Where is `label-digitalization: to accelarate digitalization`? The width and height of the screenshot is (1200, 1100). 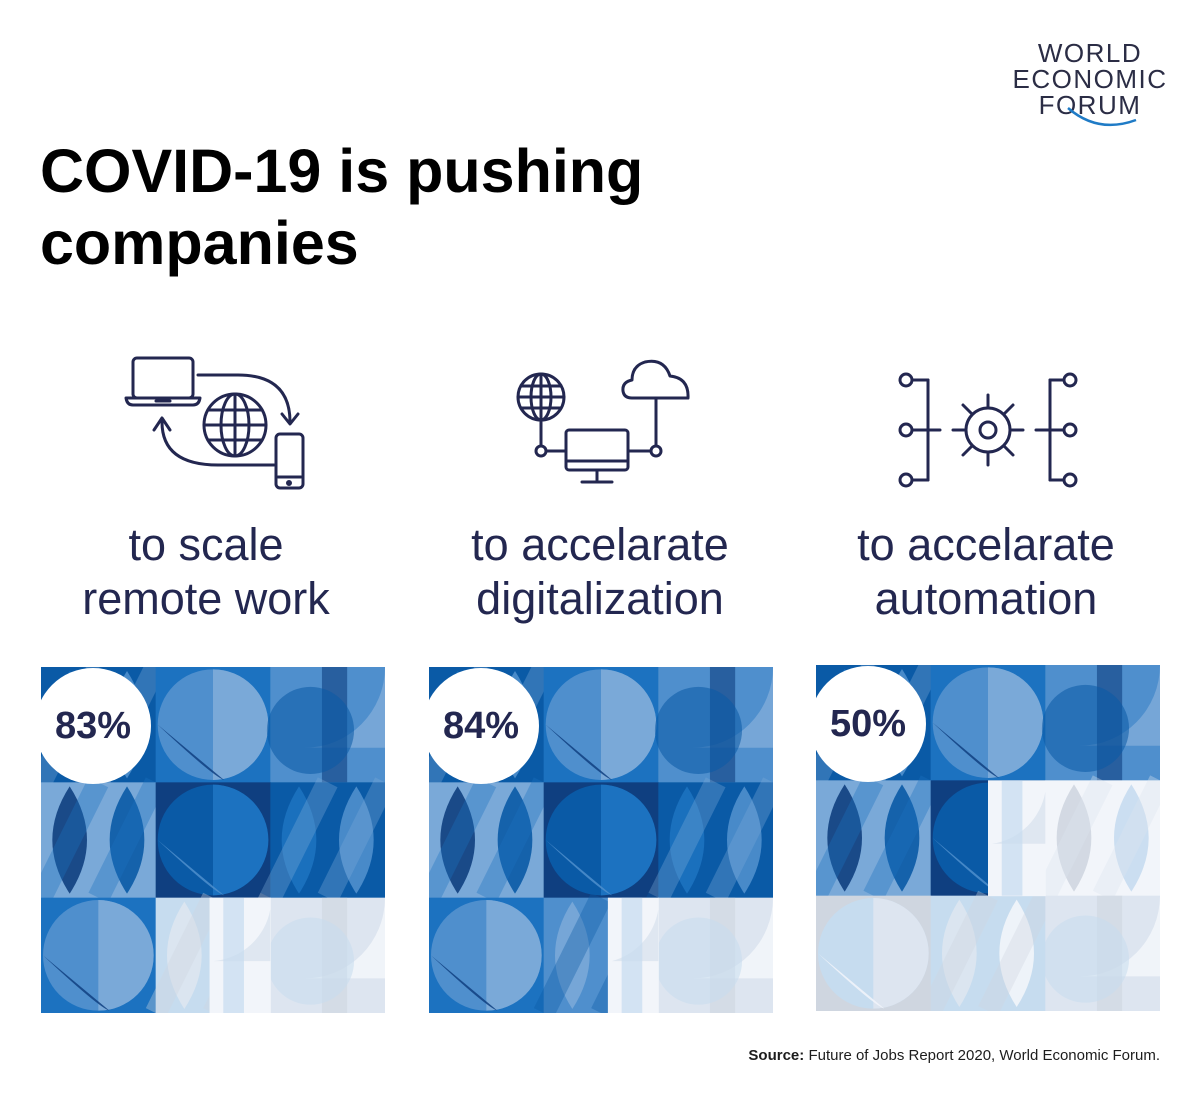
label-digitalization: to accelarate digitalization is located at coordinates (600, 572).